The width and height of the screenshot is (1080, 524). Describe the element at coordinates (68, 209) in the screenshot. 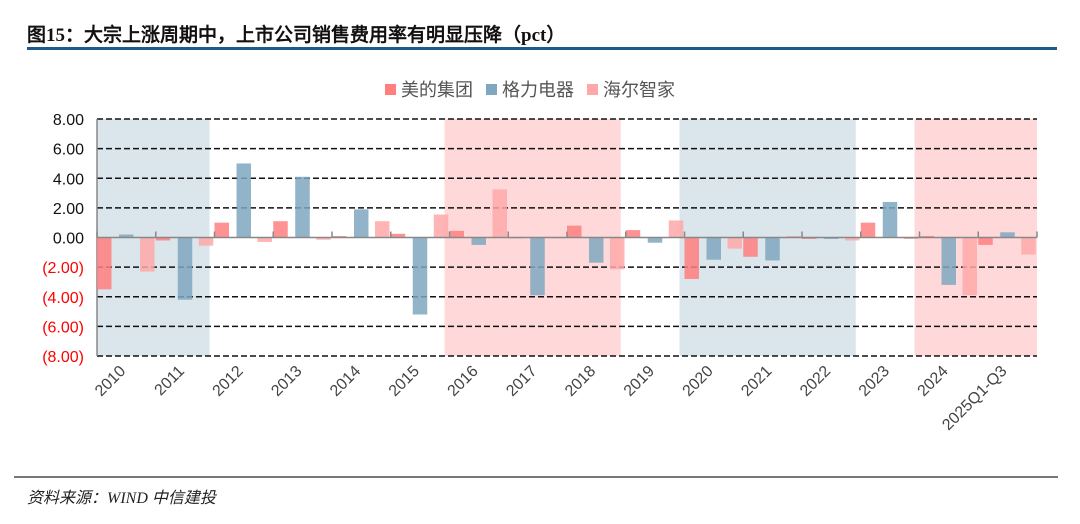

I see `y-tick-label: 2.00` at that location.